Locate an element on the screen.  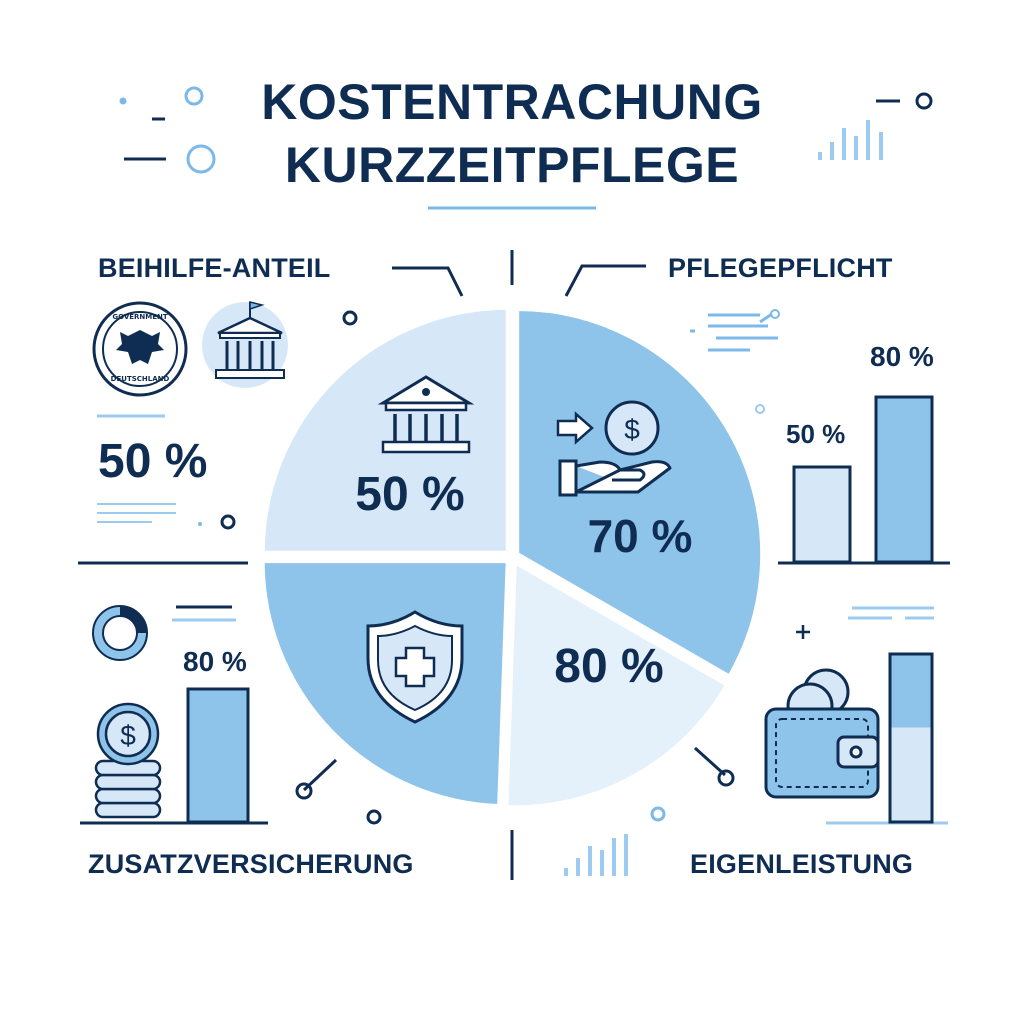
pie-slice-eigenleistung is located at coordinates (617, 684).